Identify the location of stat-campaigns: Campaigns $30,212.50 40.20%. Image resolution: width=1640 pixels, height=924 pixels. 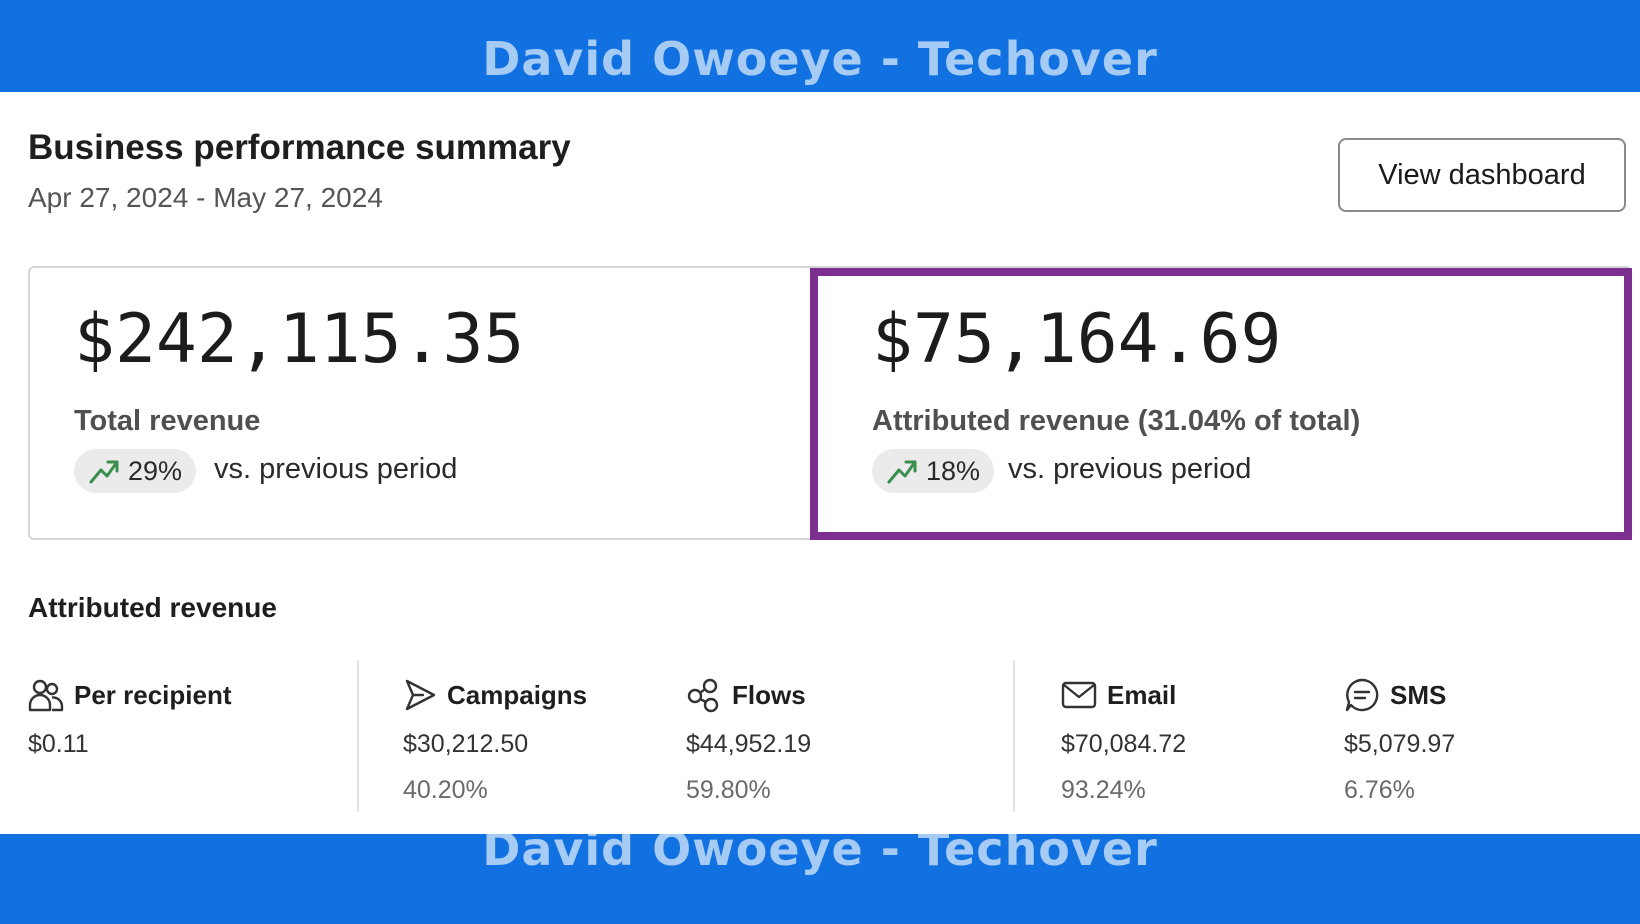
(495, 740).